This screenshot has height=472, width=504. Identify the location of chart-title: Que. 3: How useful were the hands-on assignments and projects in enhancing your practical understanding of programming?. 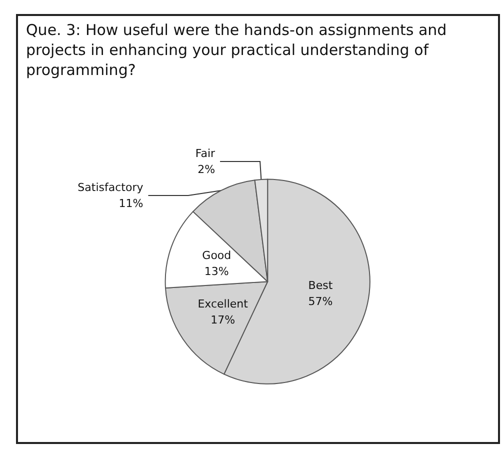
(237, 50).